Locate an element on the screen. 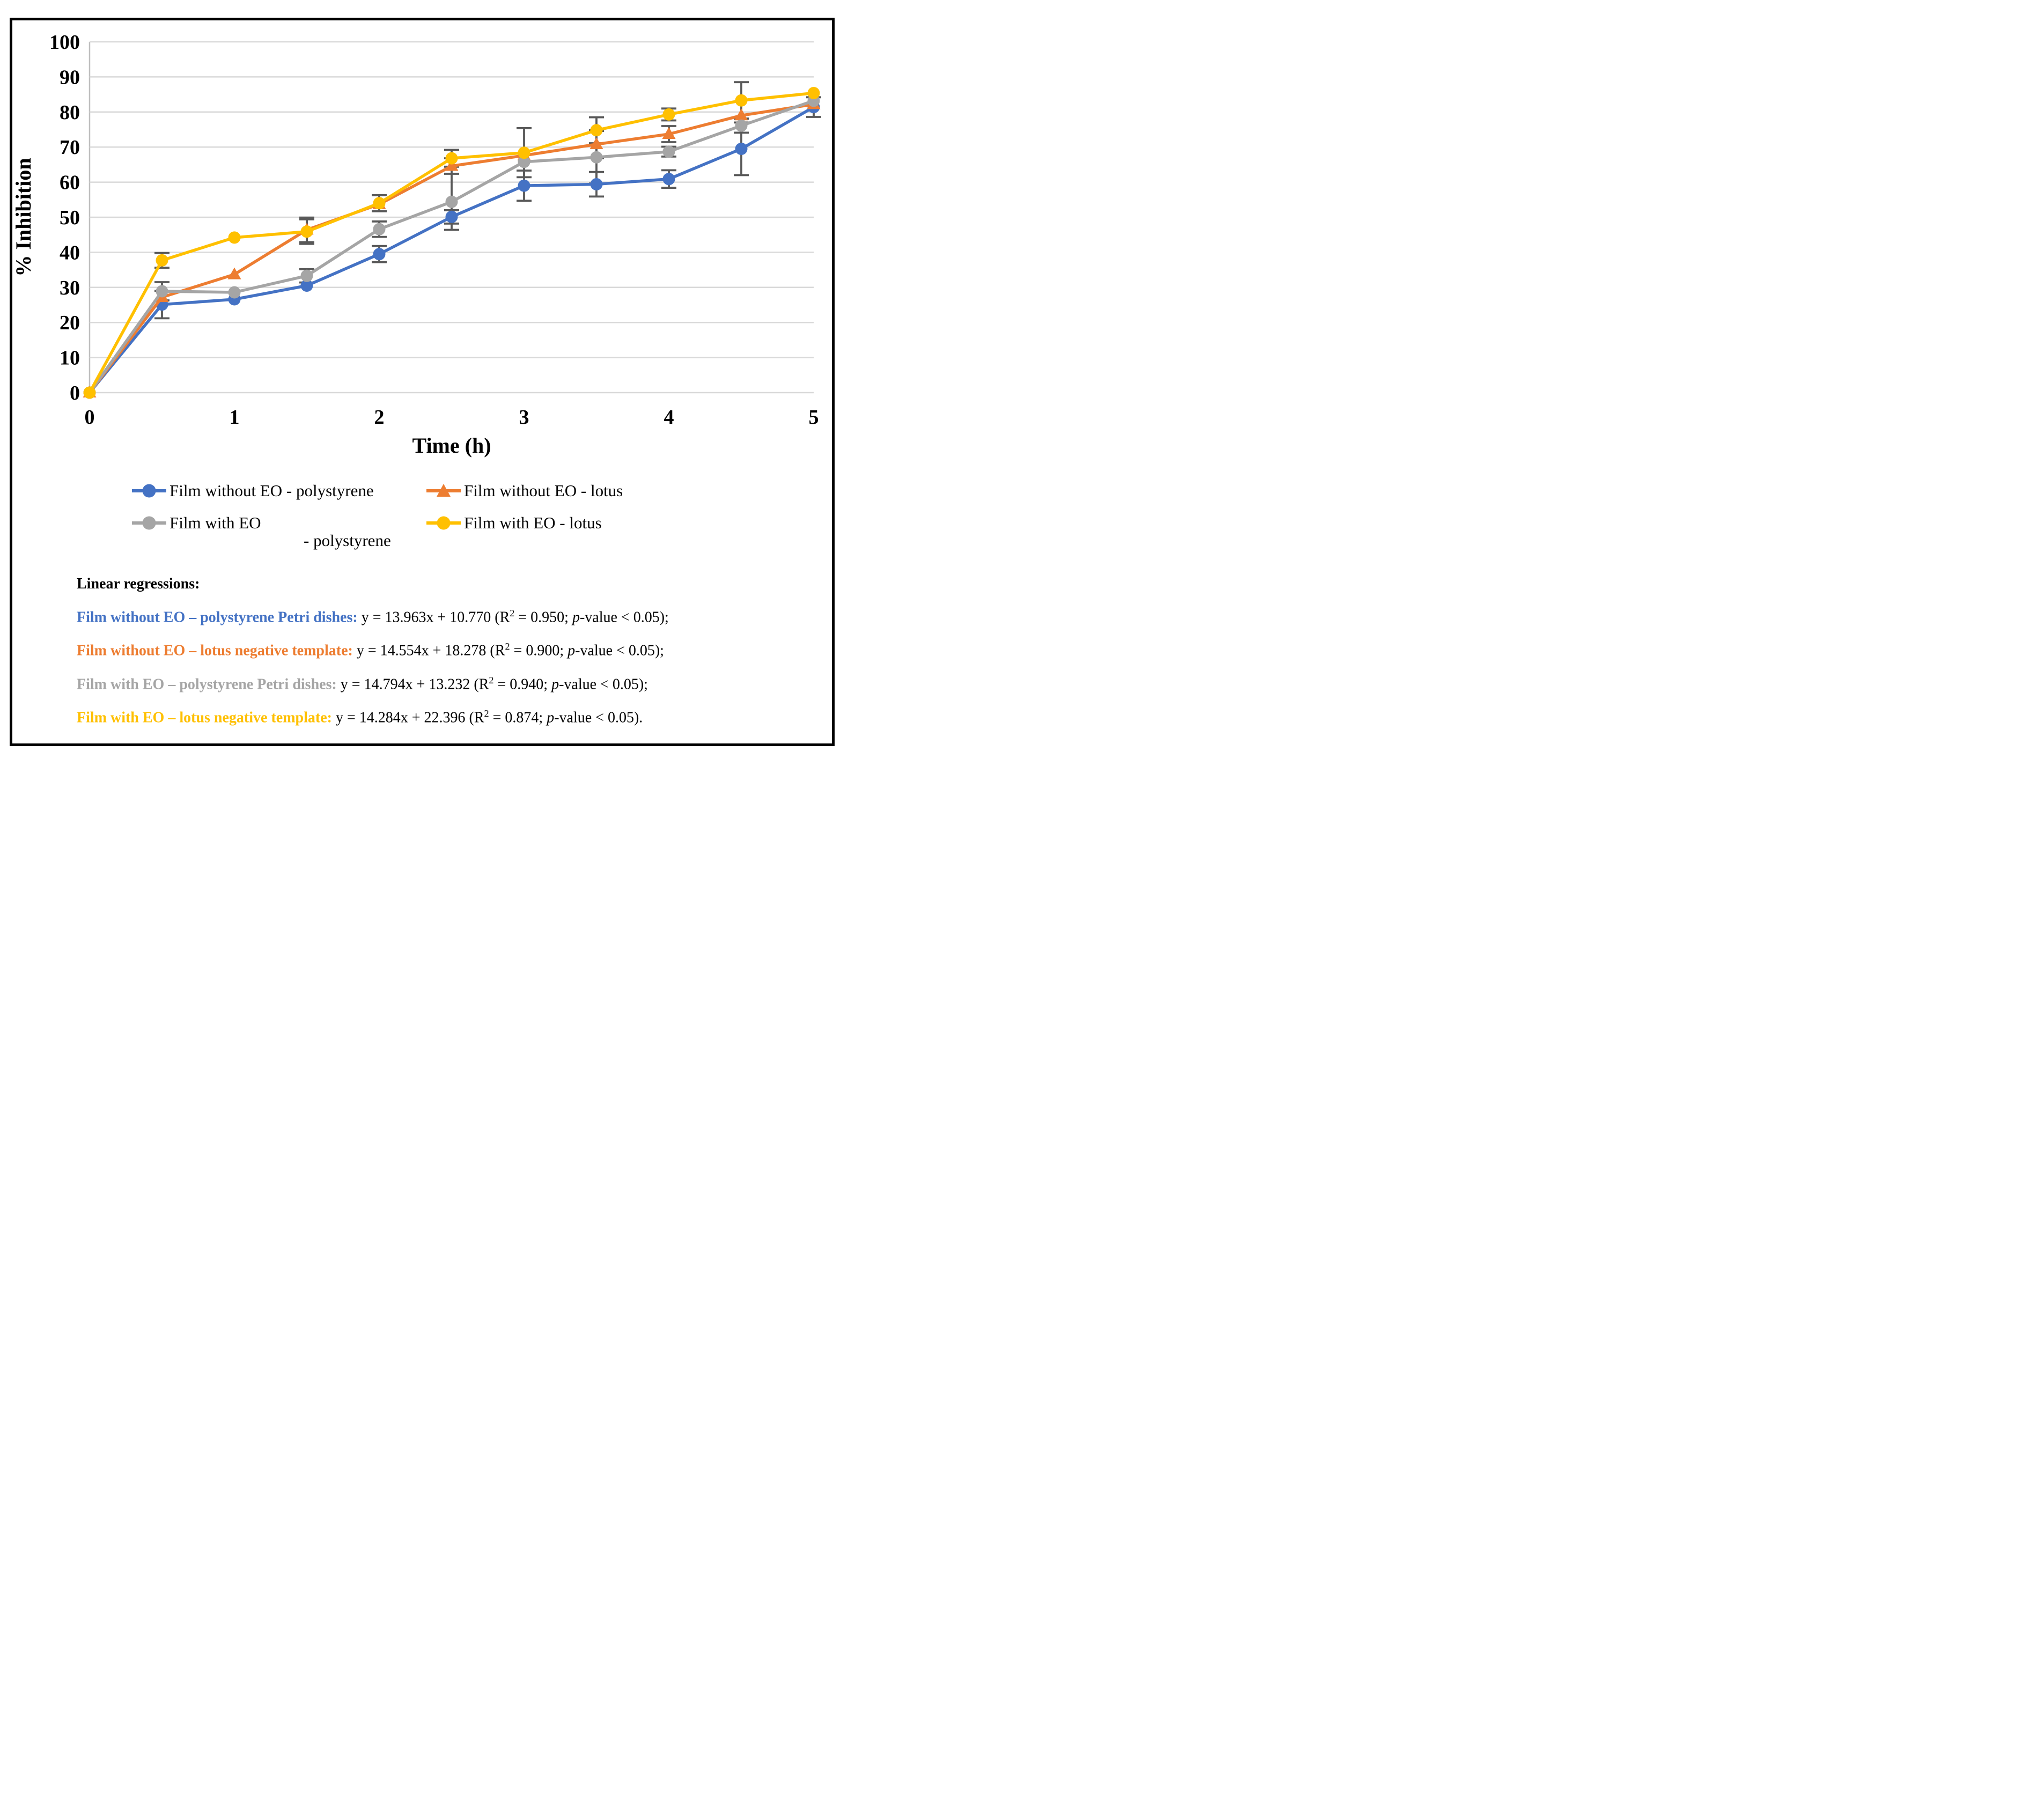  legend-label: Film without EO - polystyrene is located at coordinates (271, 491).